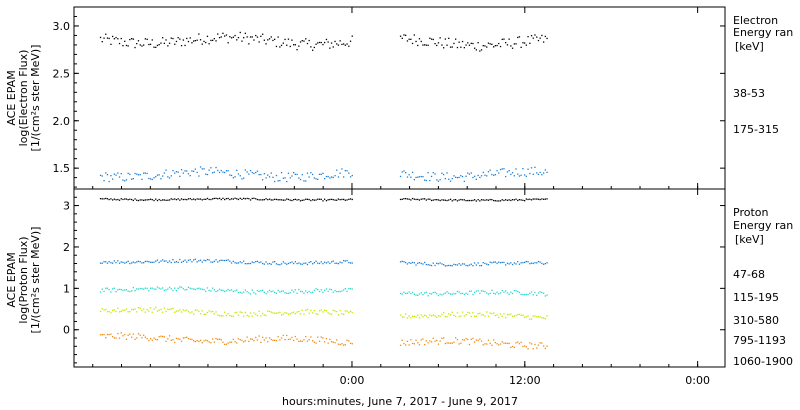 The height and width of the screenshot is (410, 800). I want to click on proton-series-1060-1900, so click(323, 341).